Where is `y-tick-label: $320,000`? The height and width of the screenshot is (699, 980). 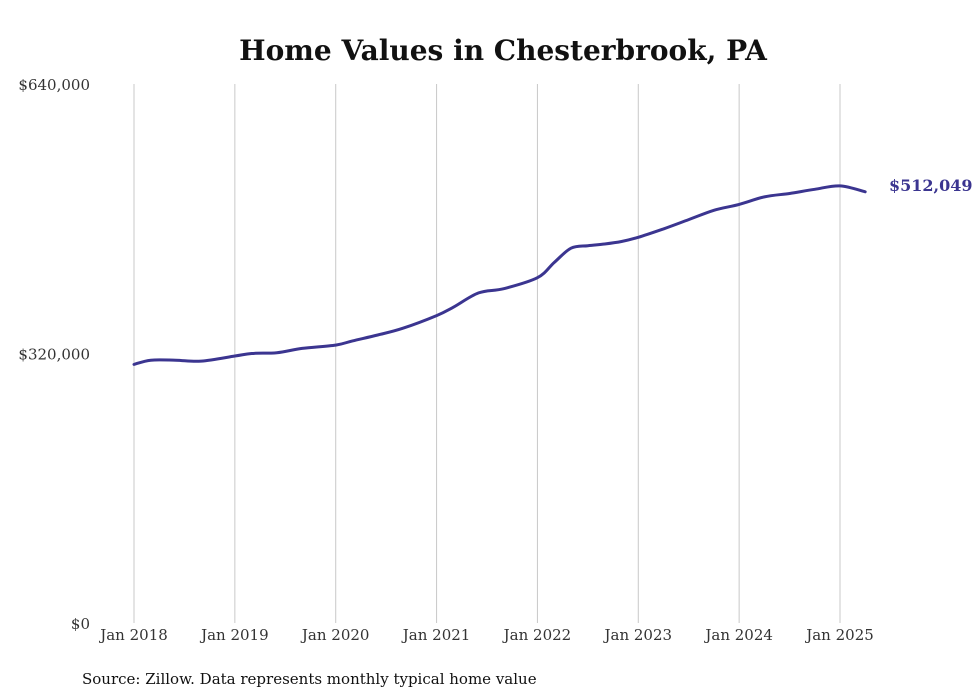
y-tick-label: $320,000 is located at coordinates (54, 355).